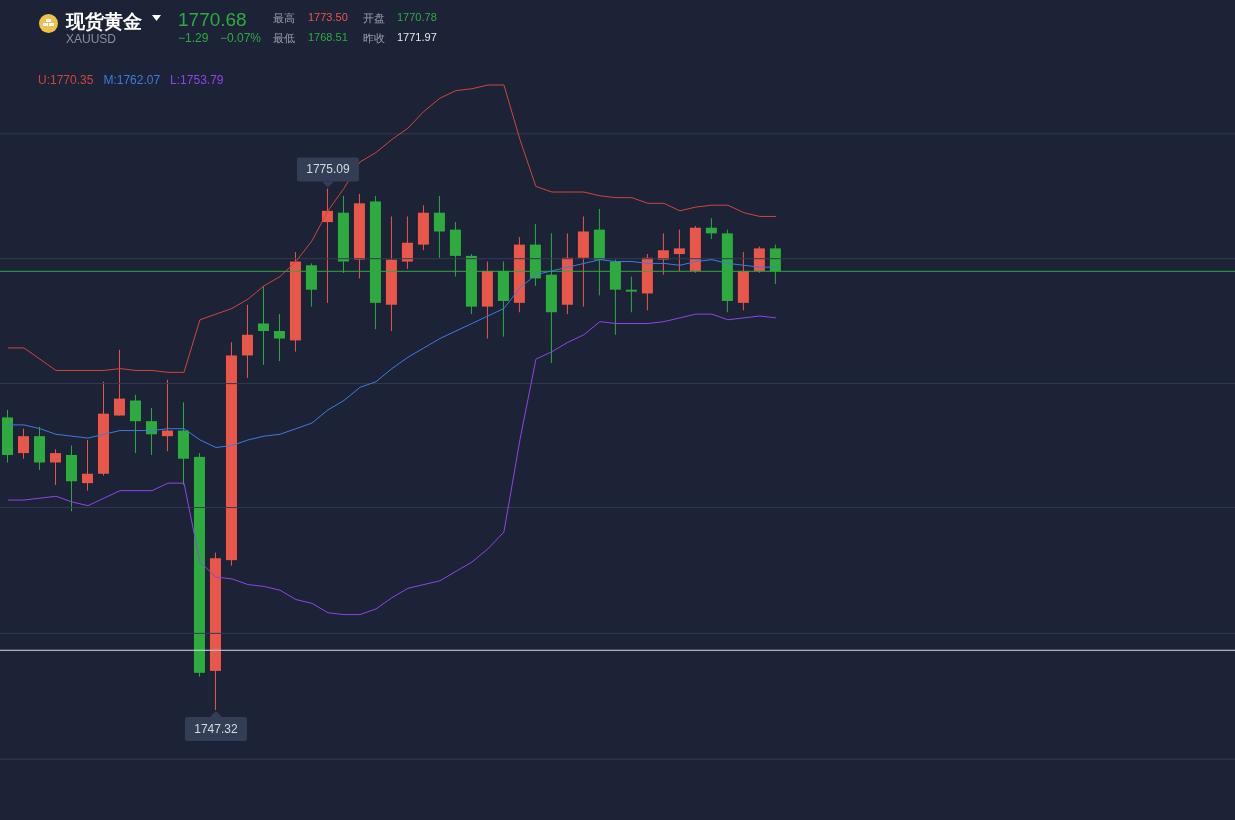 The width and height of the screenshot is (1235, 820). Describe the element at coordinates (91, 39) in the screenshot. I see `chart-subtitle: XAUUSD` at that location.